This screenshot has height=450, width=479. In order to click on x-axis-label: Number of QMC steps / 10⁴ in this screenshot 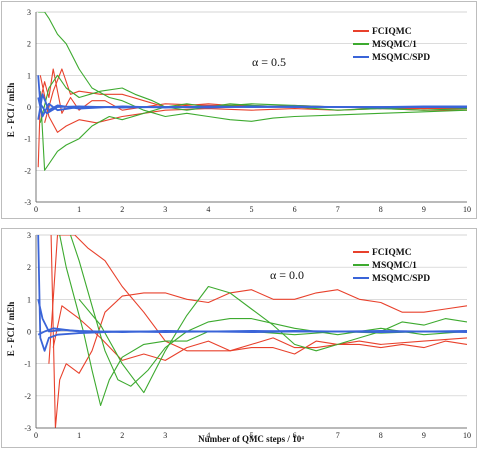, I will do `click(251, 439)`.